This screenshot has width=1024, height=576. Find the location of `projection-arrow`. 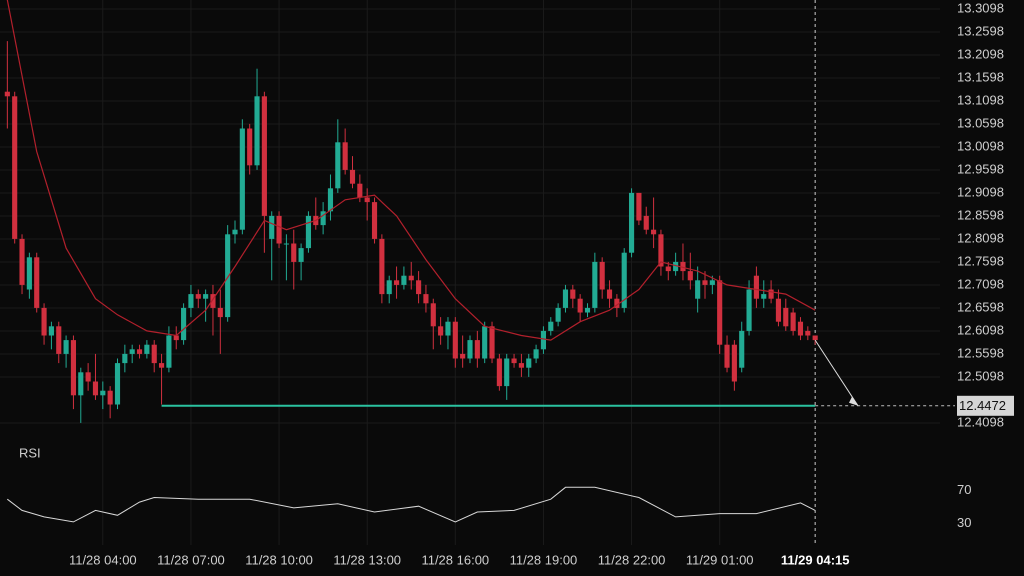

projection-arrow is located at coordinates (836, 373).